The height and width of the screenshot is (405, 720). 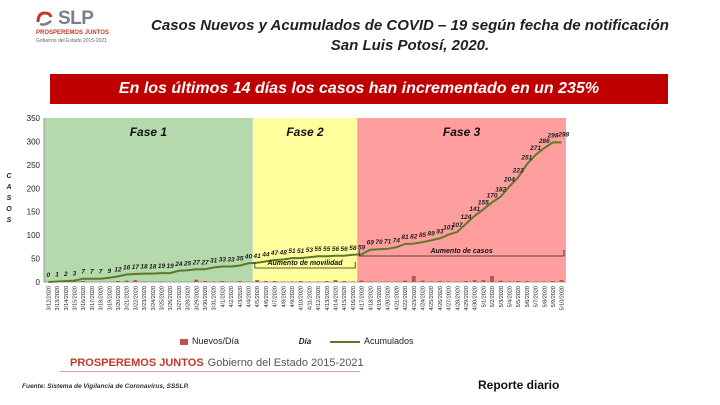 I want to click on y-axis-title-letter: S, so click(x=9, y=198).